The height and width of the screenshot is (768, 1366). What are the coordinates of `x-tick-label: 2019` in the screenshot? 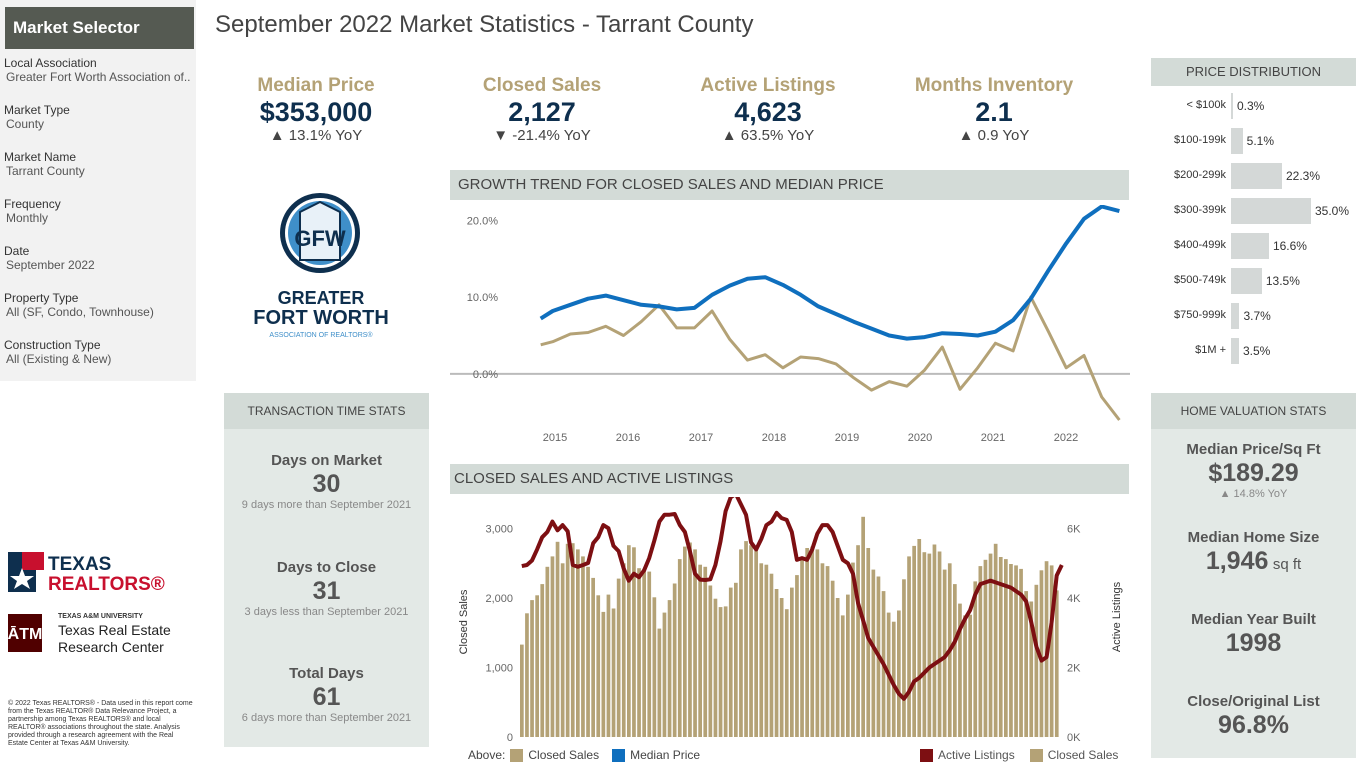 It's located at (847, 438).